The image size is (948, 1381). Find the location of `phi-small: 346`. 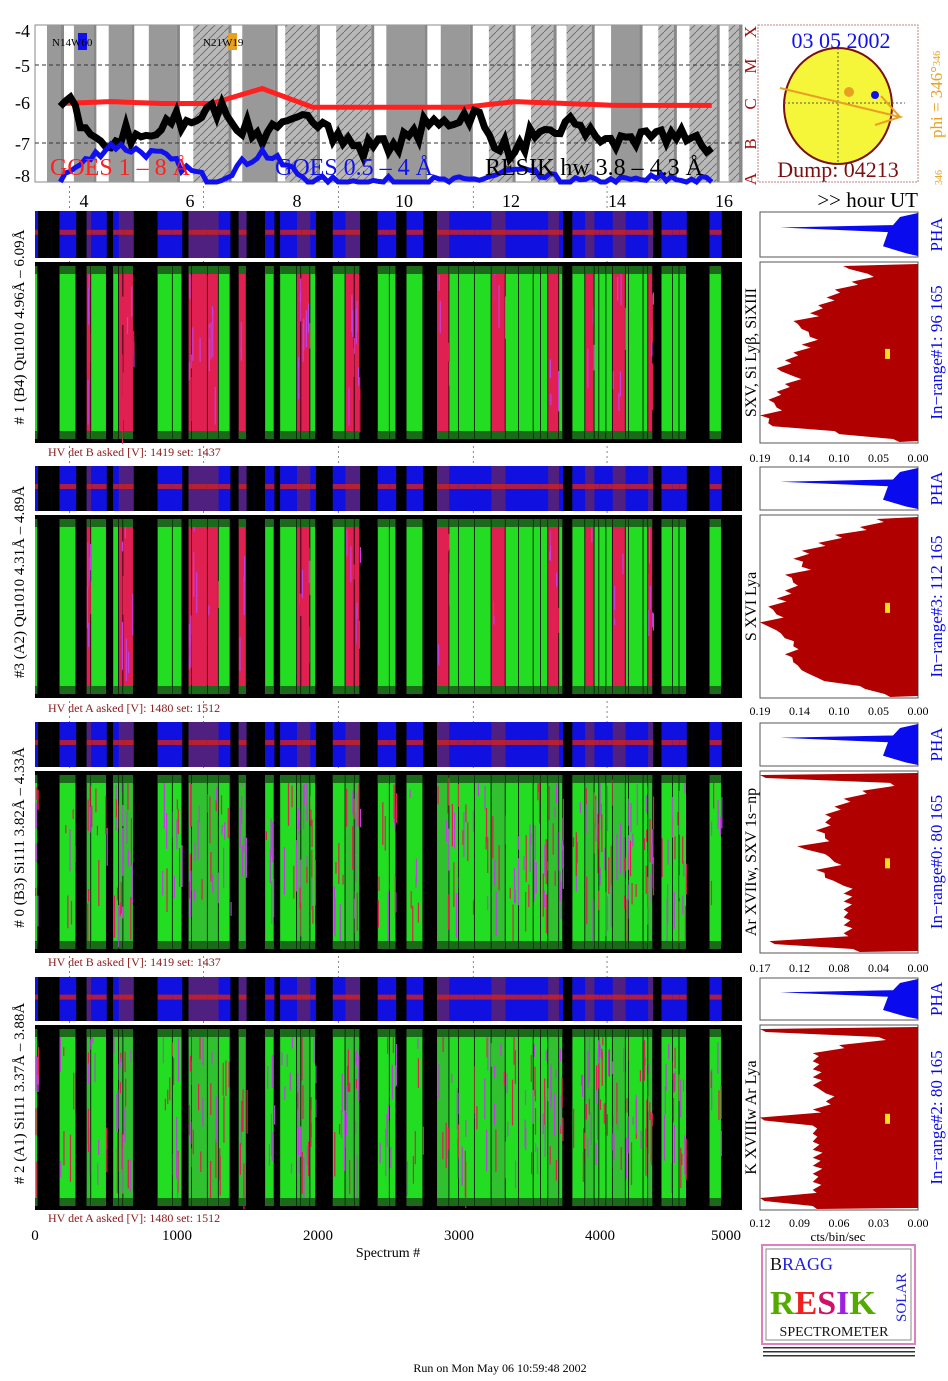

phi-small: 346 is located at coordinates (939, 177).